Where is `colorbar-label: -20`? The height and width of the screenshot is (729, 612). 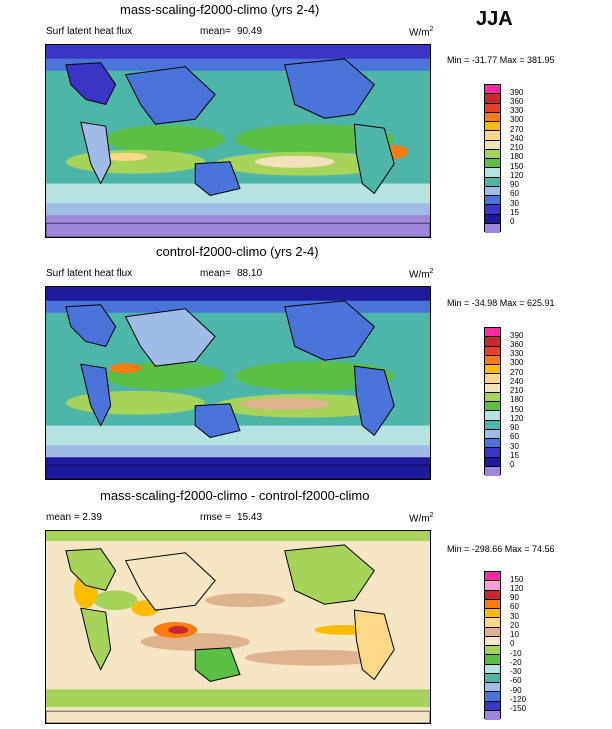
colorbar-label: -20 is located at coordinates (516, 662).